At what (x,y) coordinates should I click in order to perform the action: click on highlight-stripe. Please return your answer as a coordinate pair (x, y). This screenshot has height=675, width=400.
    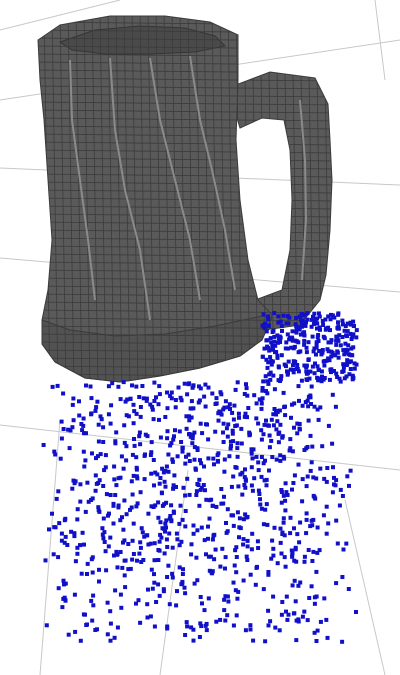
    Looking at the image, I should click on (130, 189).